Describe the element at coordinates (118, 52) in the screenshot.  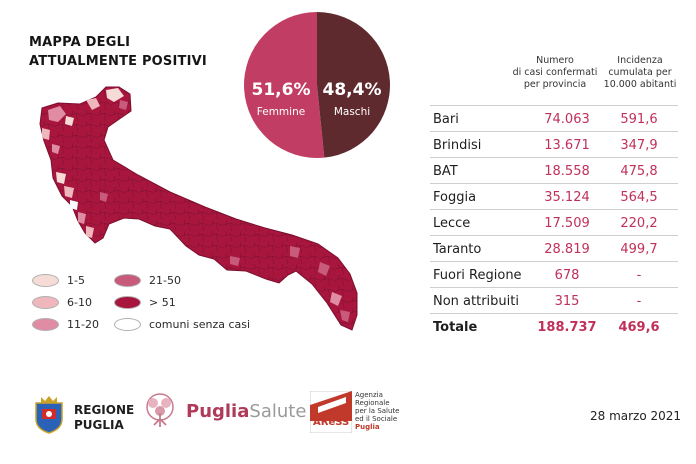
I see `page-title: MAPPA DEGLI ATTUALMENTE POSITIVI` at that location.